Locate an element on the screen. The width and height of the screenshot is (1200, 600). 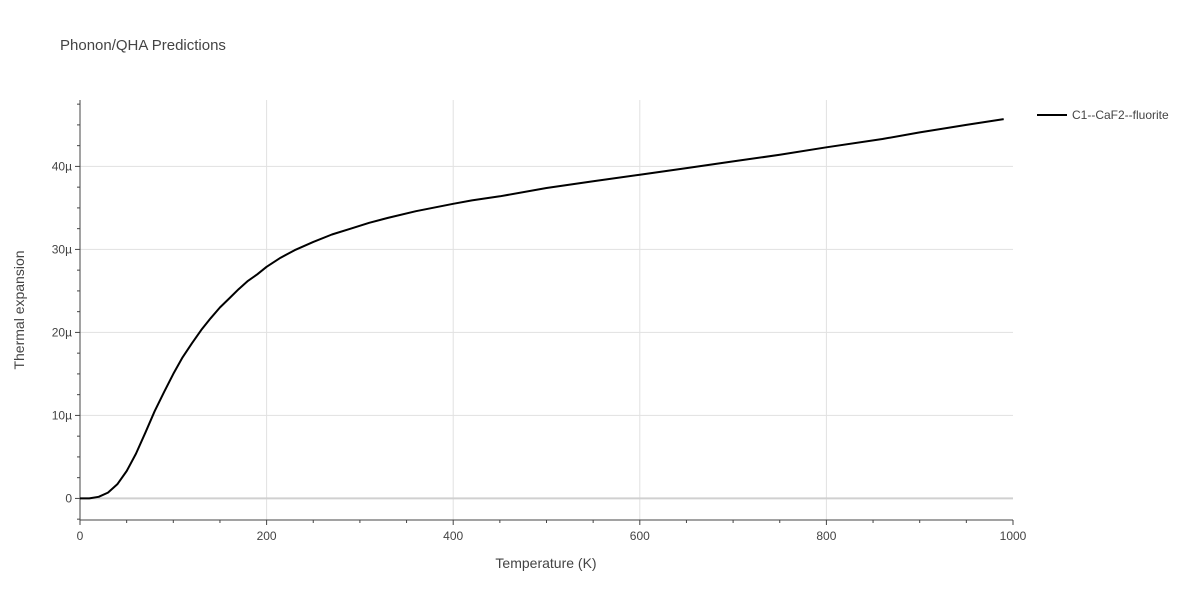
x-axis-title: Temperature (K) is located at coordinates (545, 563).